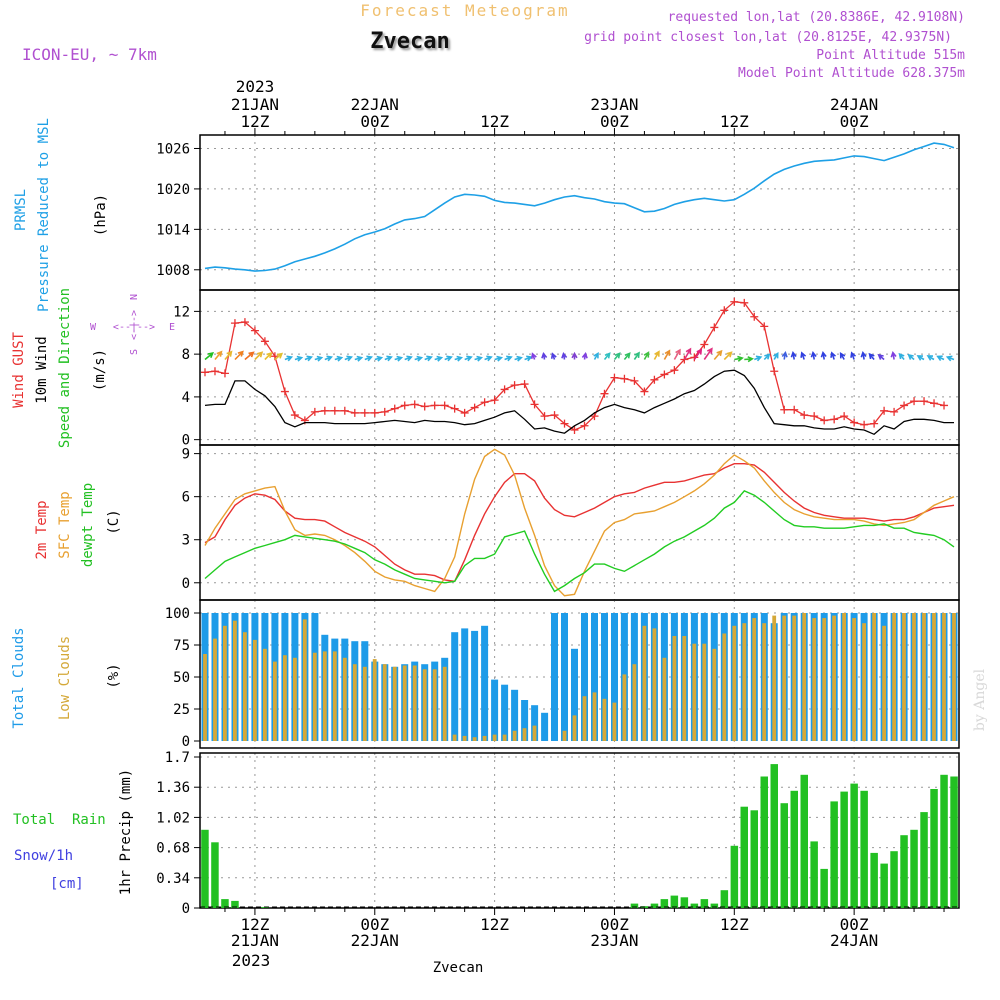 Image resolution: width=1000 pixels, height=1000 pixels. Describe the element at coordinates (88, 525) in the screenshot. I see `temp-dew-label: dewpt Temp` at that location.